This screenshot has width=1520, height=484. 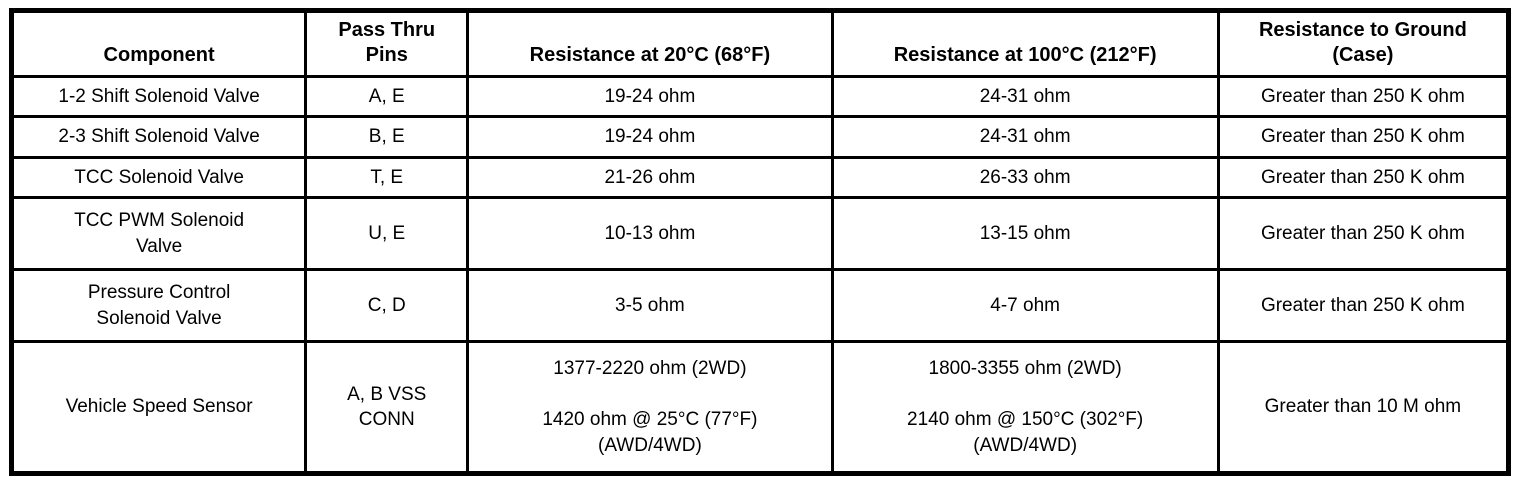 What do you see at coordinates (158, 177) in the screenshot?
I see `cell-component: TCC Solenoid Valve` at bounding box center [158, 177].